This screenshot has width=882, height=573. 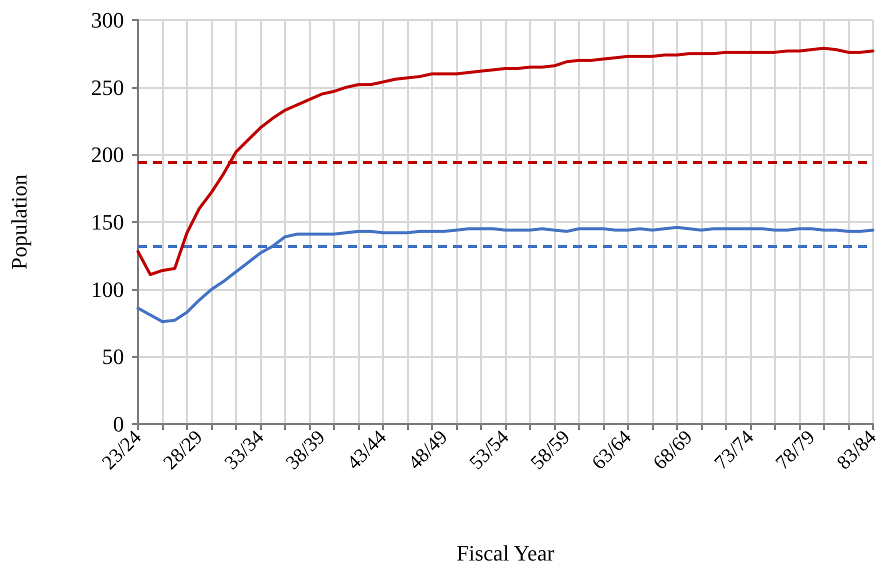 I want to click on y-axis-title: Population, so click(x=19, y=222).